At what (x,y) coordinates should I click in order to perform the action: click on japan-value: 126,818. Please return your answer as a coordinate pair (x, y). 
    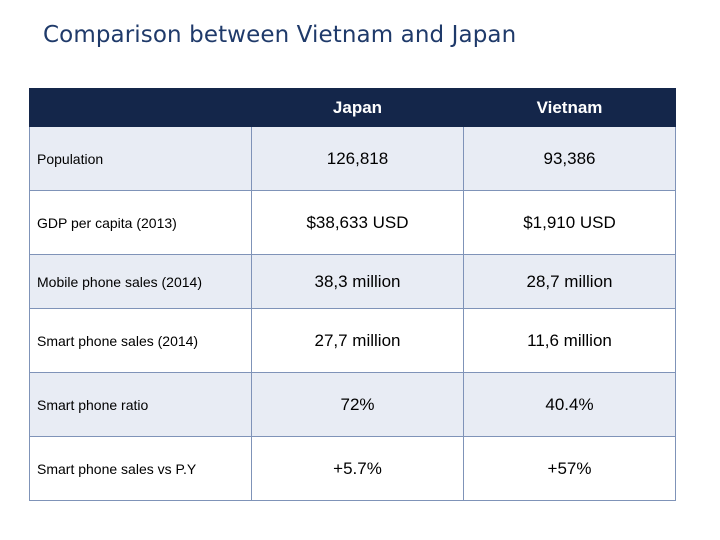
    Looking at the image, I should click on (357, 158).